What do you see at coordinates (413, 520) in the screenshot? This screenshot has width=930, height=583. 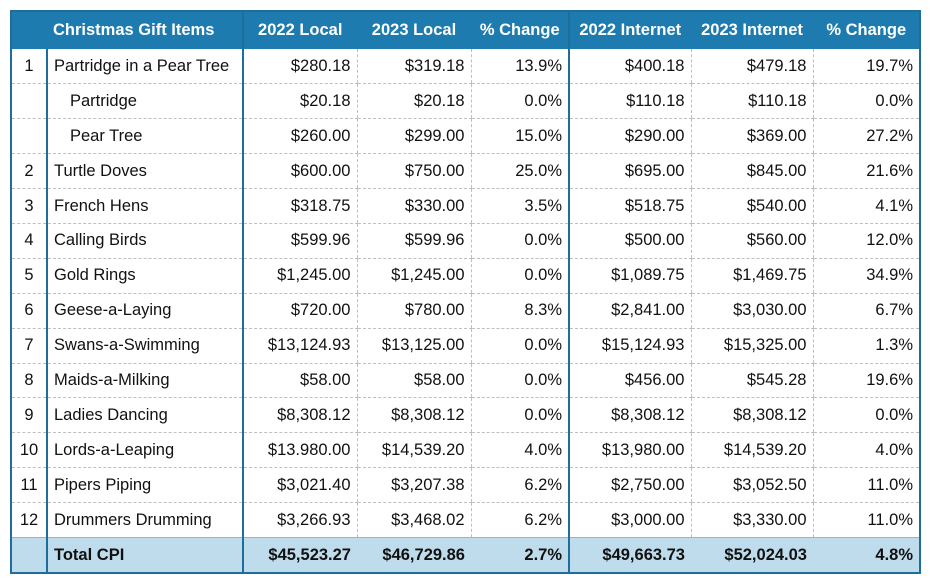 I see `row-2023-local: $3,468.02` at bounding box center [413, 520].